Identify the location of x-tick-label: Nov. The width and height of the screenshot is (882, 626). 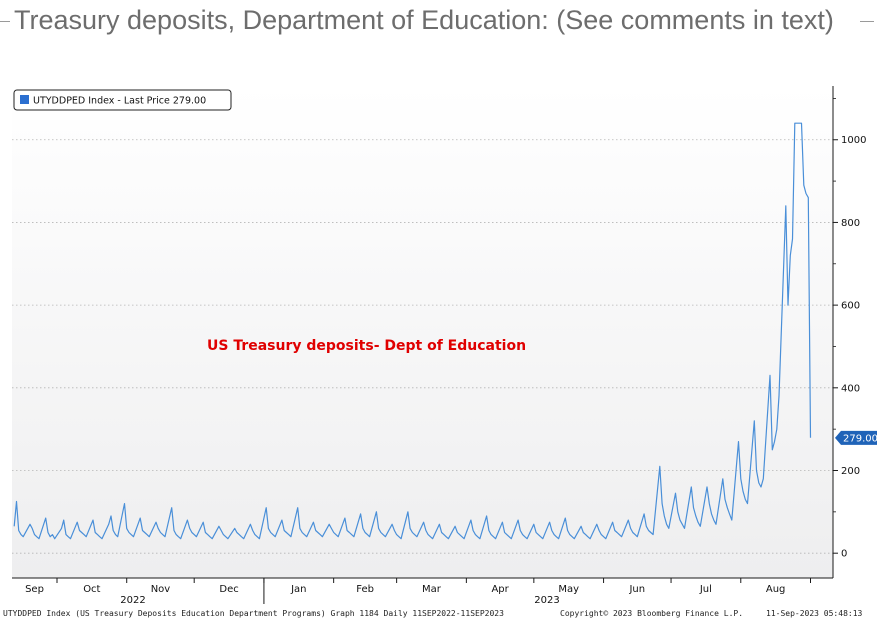
(161, 589).